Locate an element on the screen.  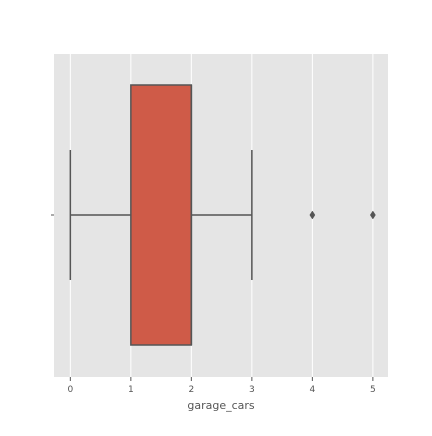
x-tick-label: 3 is located at coordinates (252, 390).